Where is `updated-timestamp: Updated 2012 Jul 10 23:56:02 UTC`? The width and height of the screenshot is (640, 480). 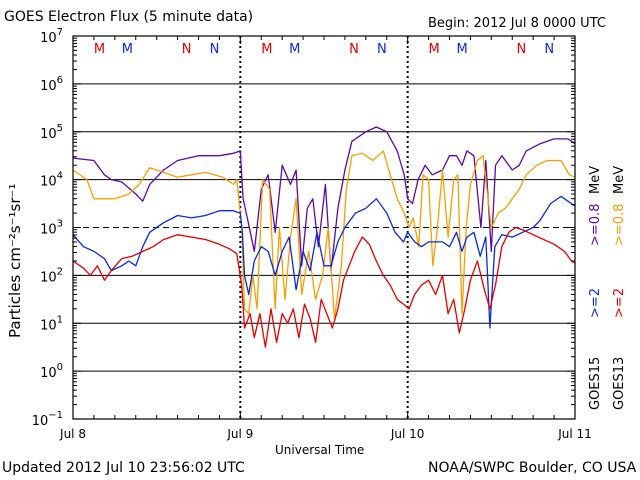 updated-timestamp: Updated 2012 Jul 10 23:56:02 UTC is located at coordinates (123, 468).